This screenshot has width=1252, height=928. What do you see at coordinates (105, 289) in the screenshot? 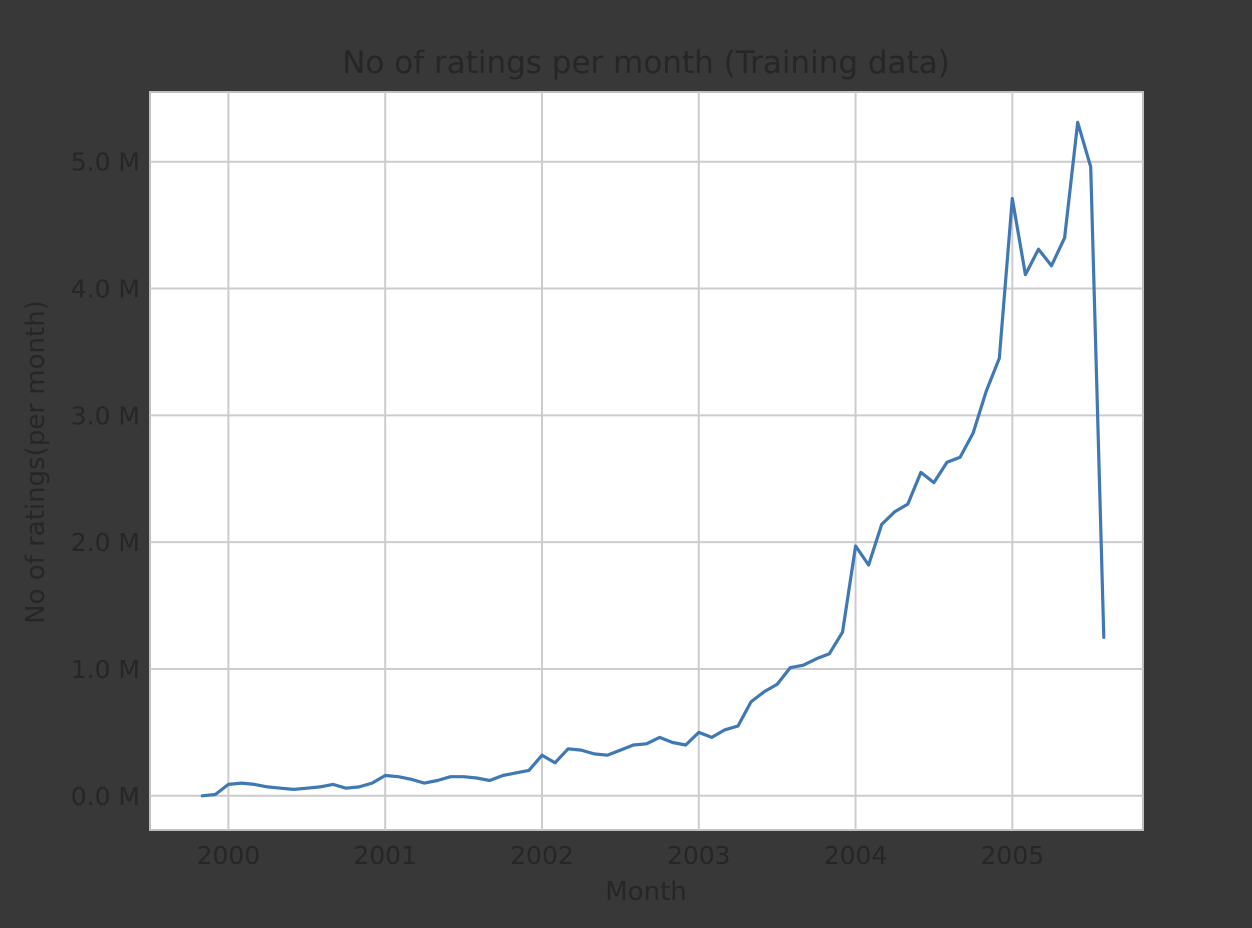
I see `y-tick-label: 4.0 M` at bounding box center [105, 289].